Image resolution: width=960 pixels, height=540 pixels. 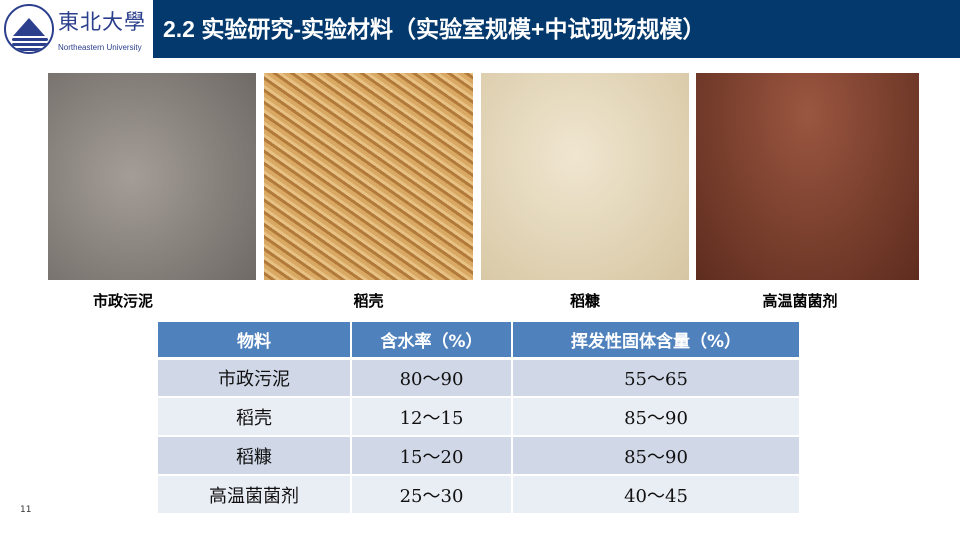 I want to click on cell-moisture: 25～30, so click(x=432, y=495).